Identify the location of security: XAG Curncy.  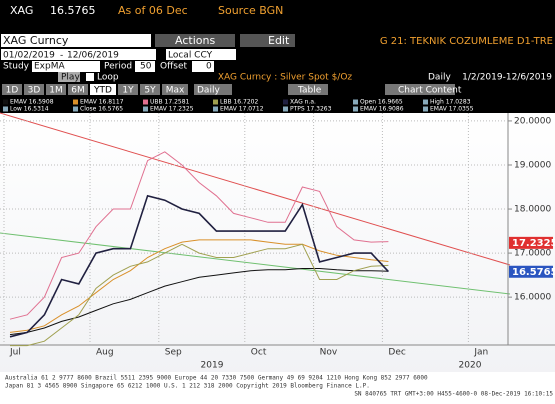
(36, 40).